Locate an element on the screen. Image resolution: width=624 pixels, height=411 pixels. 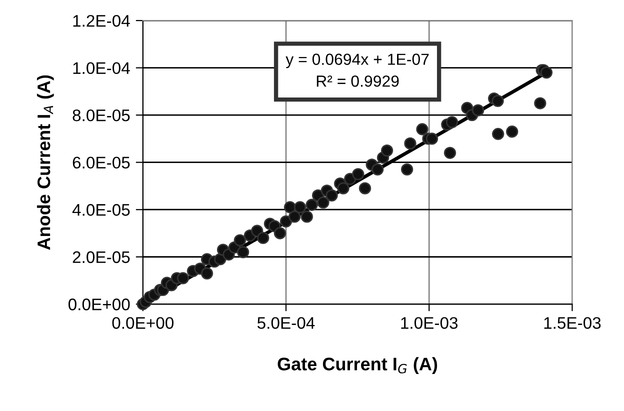
y-tick-label: 8.0E-05 is located at coordinates (101, 115).